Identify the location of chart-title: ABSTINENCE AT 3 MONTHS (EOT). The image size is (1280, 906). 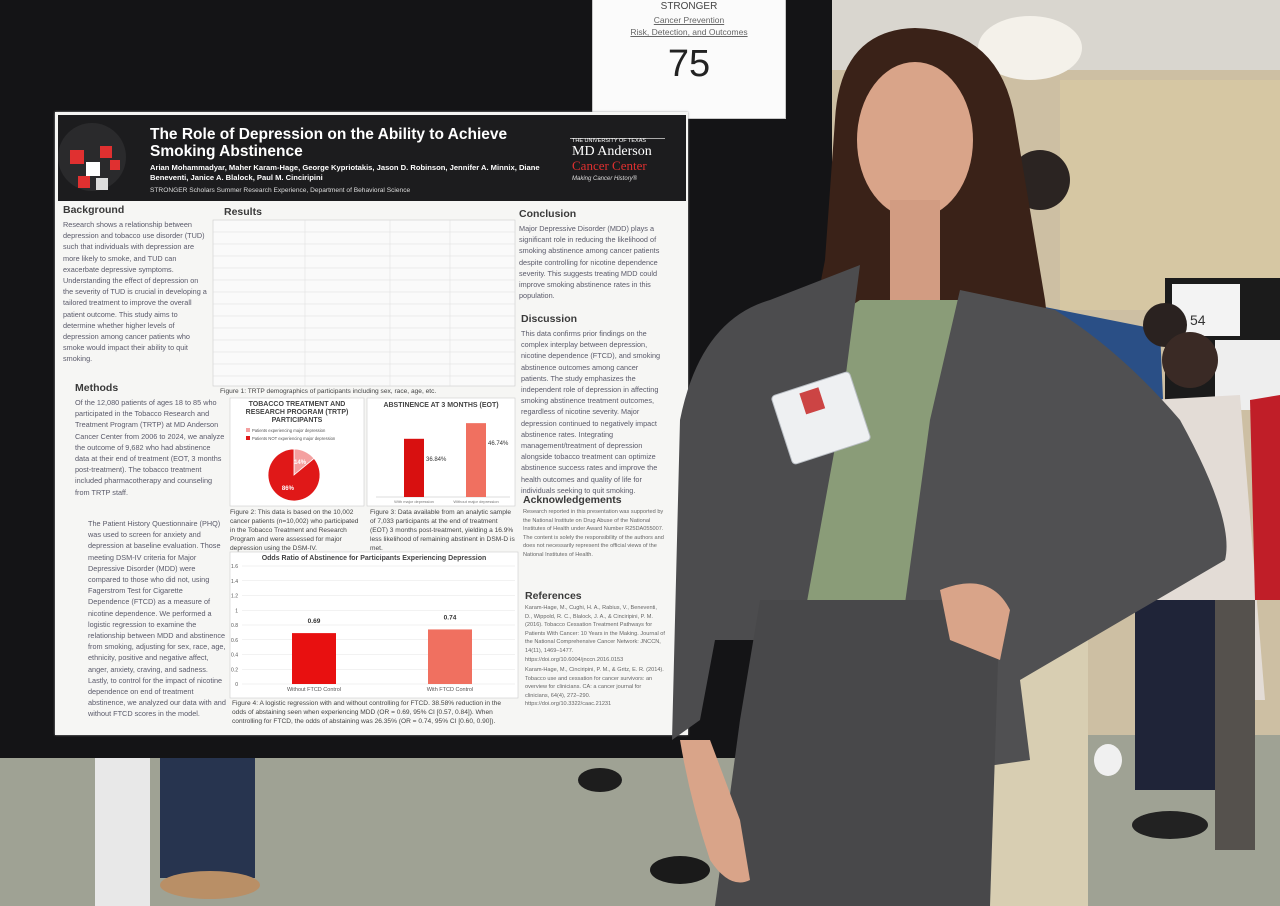
(441, 405).